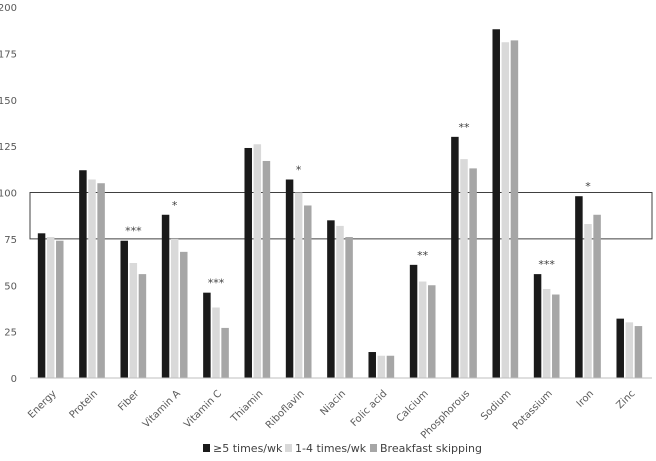 The image size is (656, 461). I want to click on y-tick-label: 125, so click(8, 147).